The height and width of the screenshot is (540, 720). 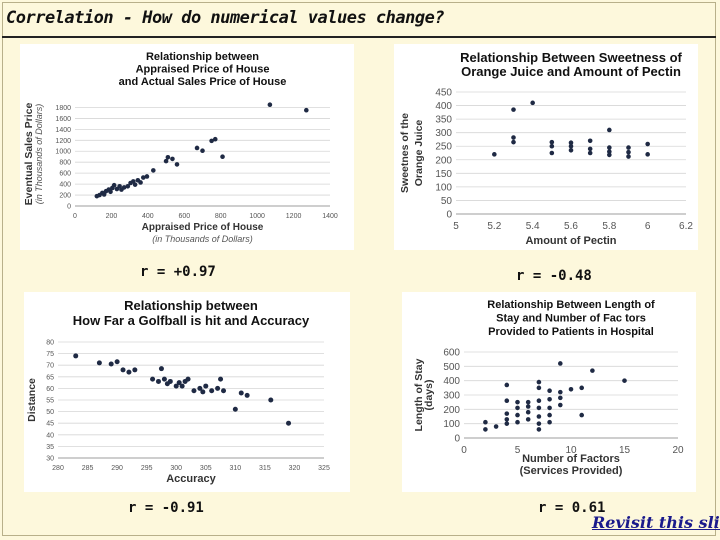 I want to click on x-tick-label: 5.4, so click(x=533, y=226).